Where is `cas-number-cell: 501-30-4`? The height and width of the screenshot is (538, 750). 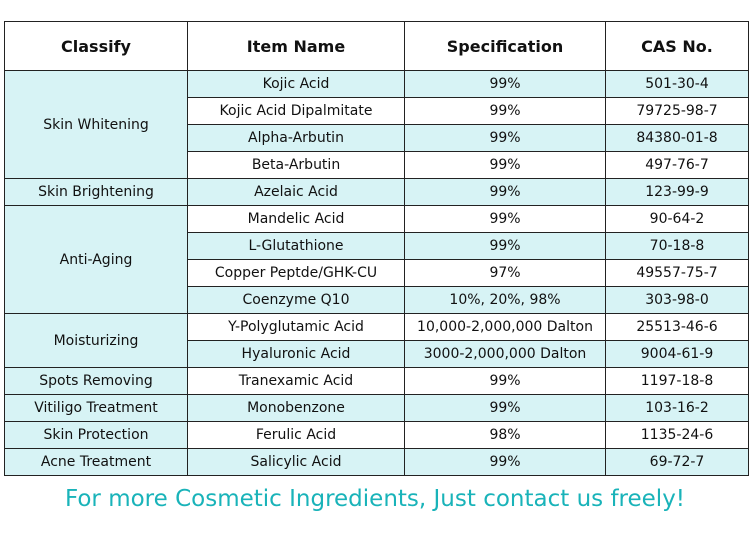 cas-number-cell: 501-30-4 is located at coordinates (677, 84).